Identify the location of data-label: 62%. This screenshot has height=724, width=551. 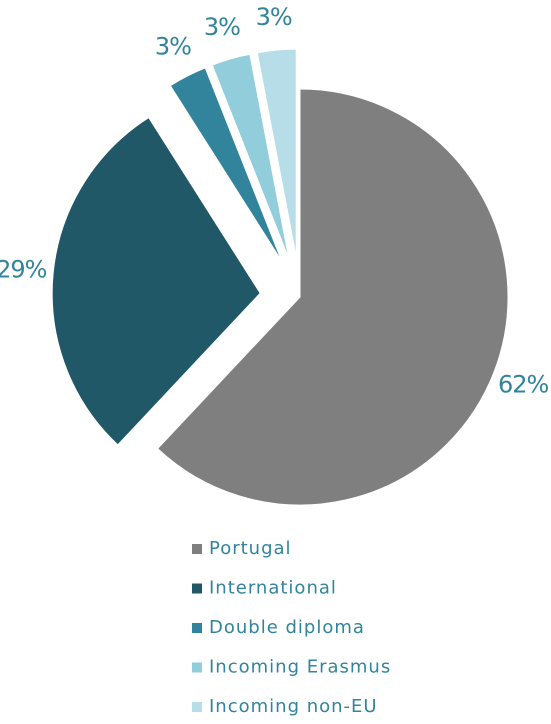
(523, 384).